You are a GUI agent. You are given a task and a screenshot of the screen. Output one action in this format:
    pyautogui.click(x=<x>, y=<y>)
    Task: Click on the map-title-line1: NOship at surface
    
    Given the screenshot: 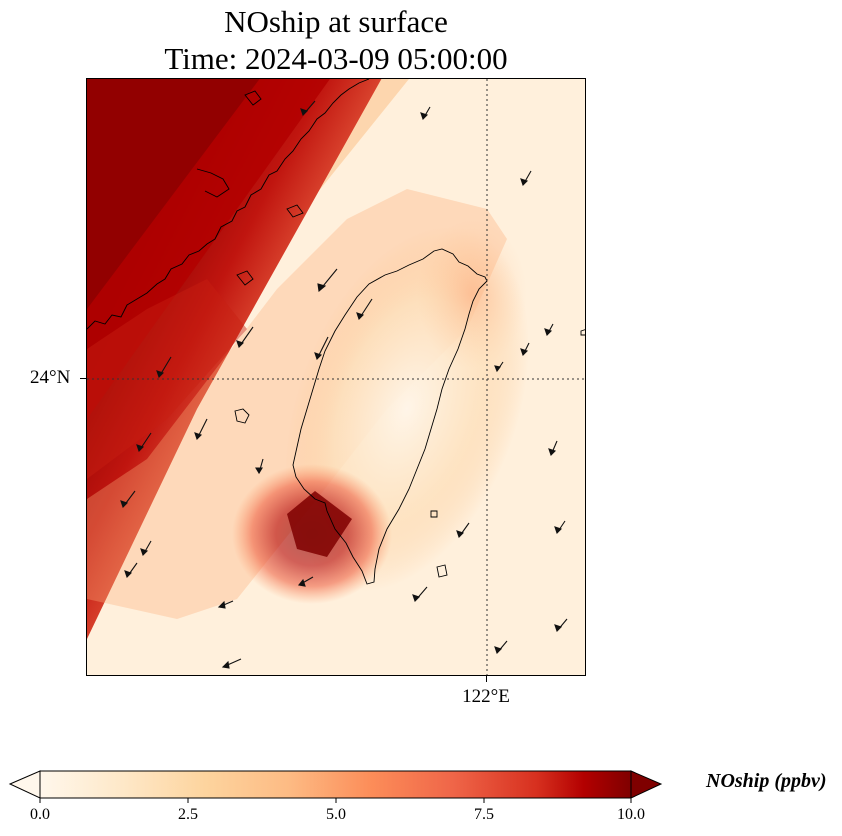 What is the action you would take?
    pyautogui.click(x=336, y=21)
    